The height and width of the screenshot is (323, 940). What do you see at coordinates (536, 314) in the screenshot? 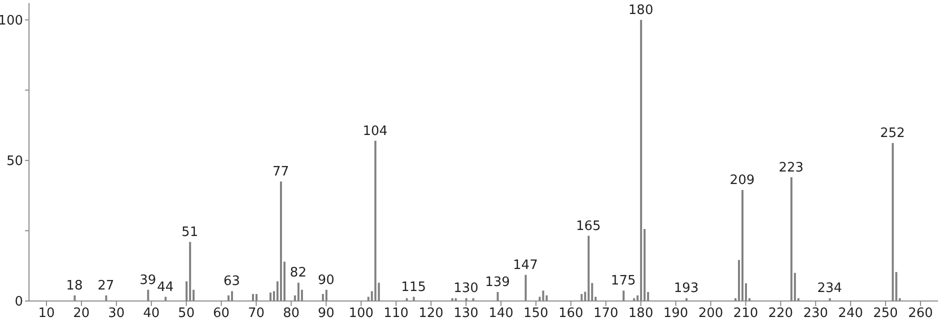
I see `x-tick-label: 150` at bounding box center [536, 314].